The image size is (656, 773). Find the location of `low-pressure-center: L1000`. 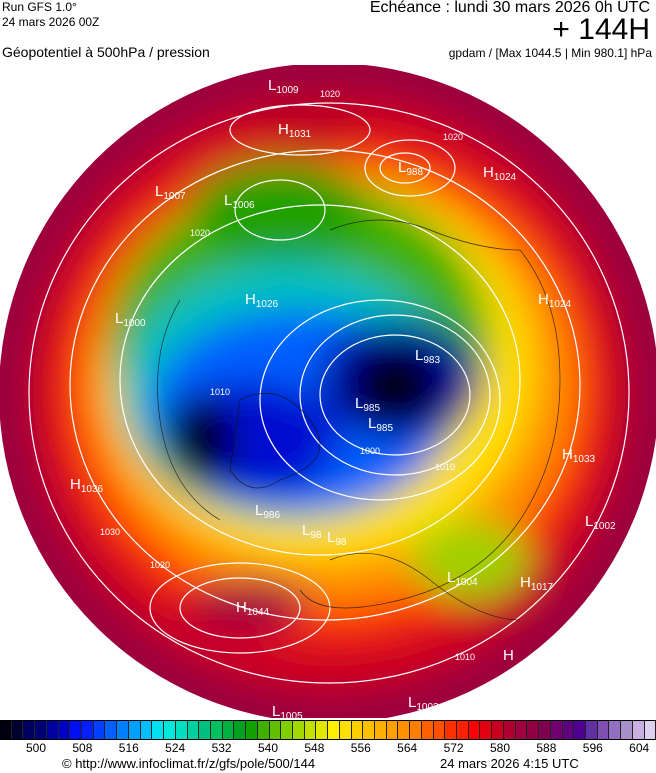

low-pressure-center: L1000 is located at coordinates (130, 319).